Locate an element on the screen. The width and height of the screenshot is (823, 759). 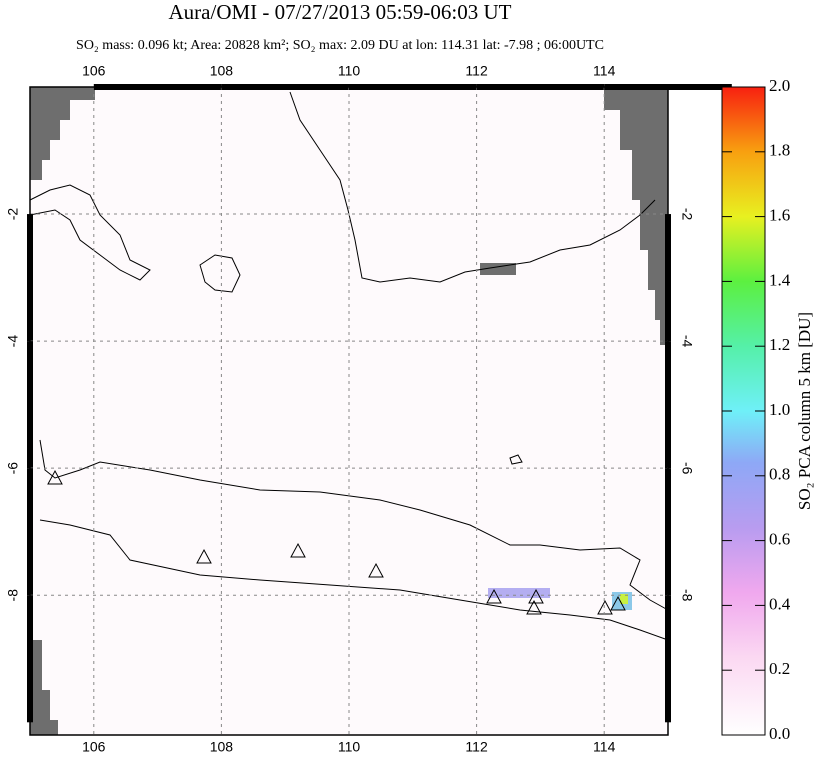
volcano-markers is located at coordinates (336, 542).